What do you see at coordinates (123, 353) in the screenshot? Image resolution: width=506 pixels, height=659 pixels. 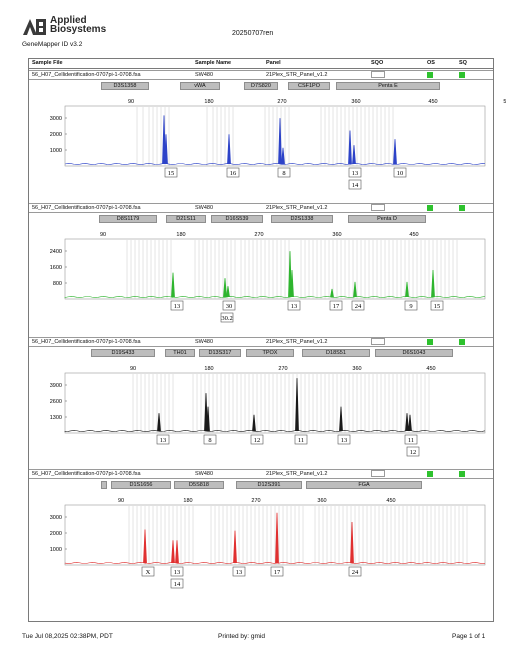 I see `marker-label: D19S433` at bounding box center [123, 353].